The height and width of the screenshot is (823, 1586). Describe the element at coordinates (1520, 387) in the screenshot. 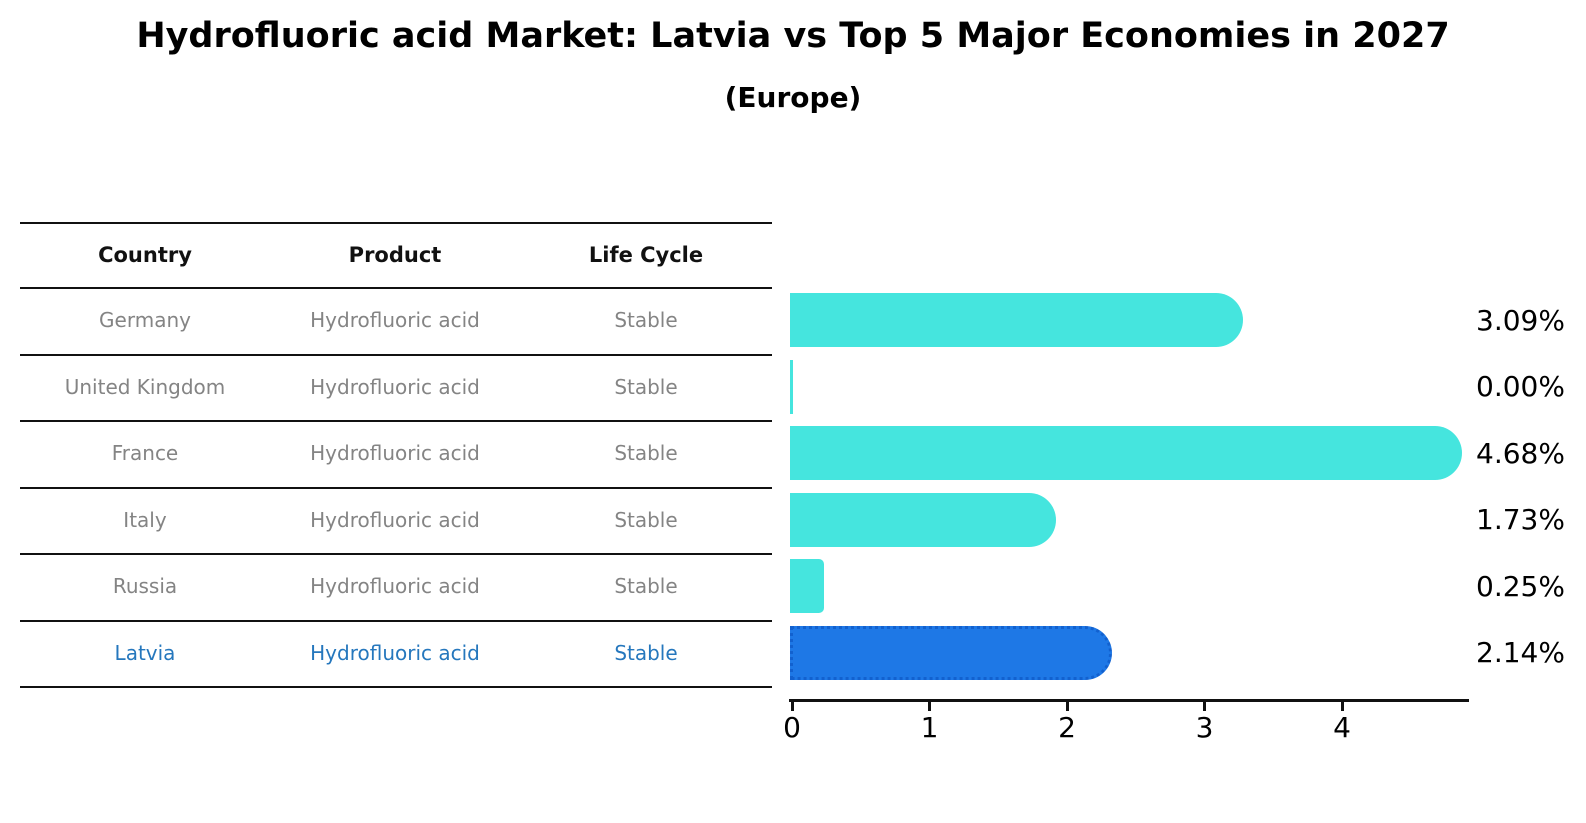

I see `bar-value-label-united-kingdom: 0.00%` at that location.